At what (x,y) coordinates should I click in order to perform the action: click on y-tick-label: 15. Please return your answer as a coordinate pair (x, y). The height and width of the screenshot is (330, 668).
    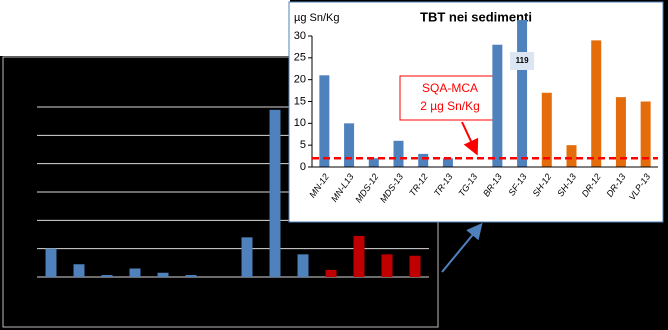
    Looking at the image, I should click on (300, 101).